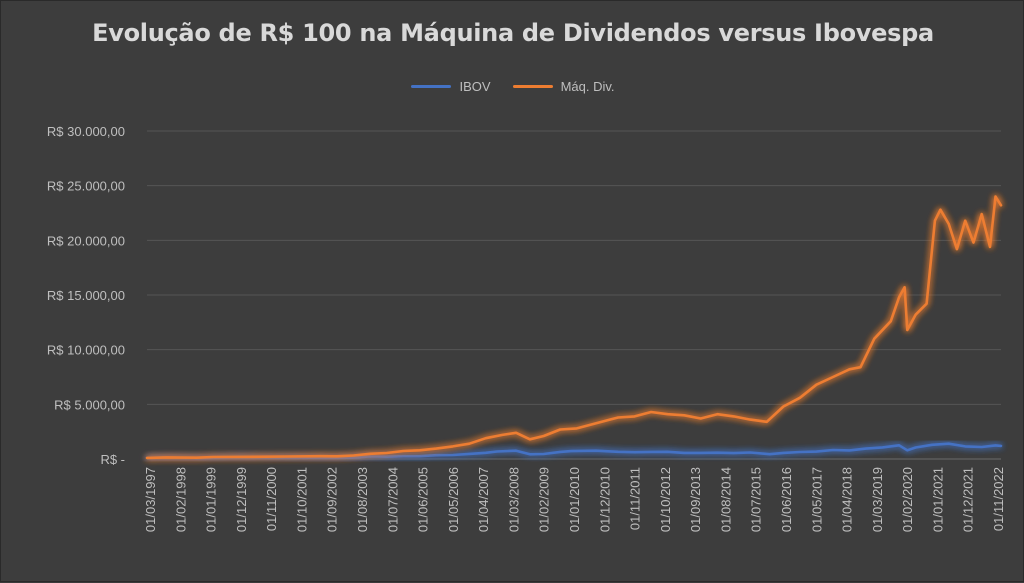  Describe the element at coordinates (271, 499) in the screenshot. I see `x-tick-label: 01/11/2000` at that location.